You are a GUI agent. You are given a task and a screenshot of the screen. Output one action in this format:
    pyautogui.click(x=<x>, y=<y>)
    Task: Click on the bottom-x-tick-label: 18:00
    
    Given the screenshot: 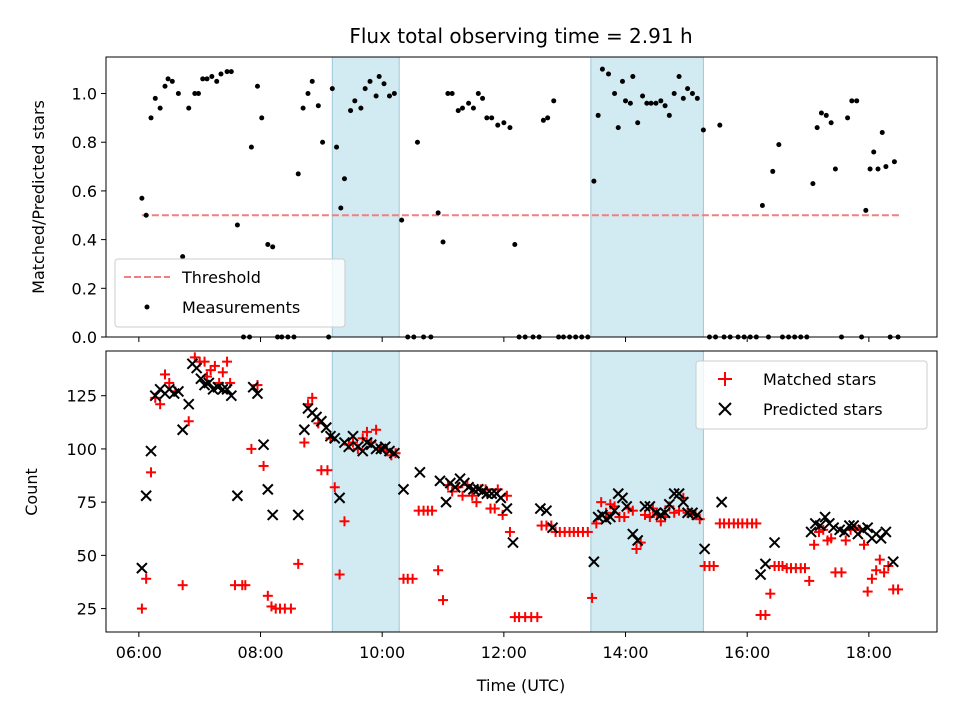 What is the action you would take?
    pyautogui.click(x=869, y=652)
    